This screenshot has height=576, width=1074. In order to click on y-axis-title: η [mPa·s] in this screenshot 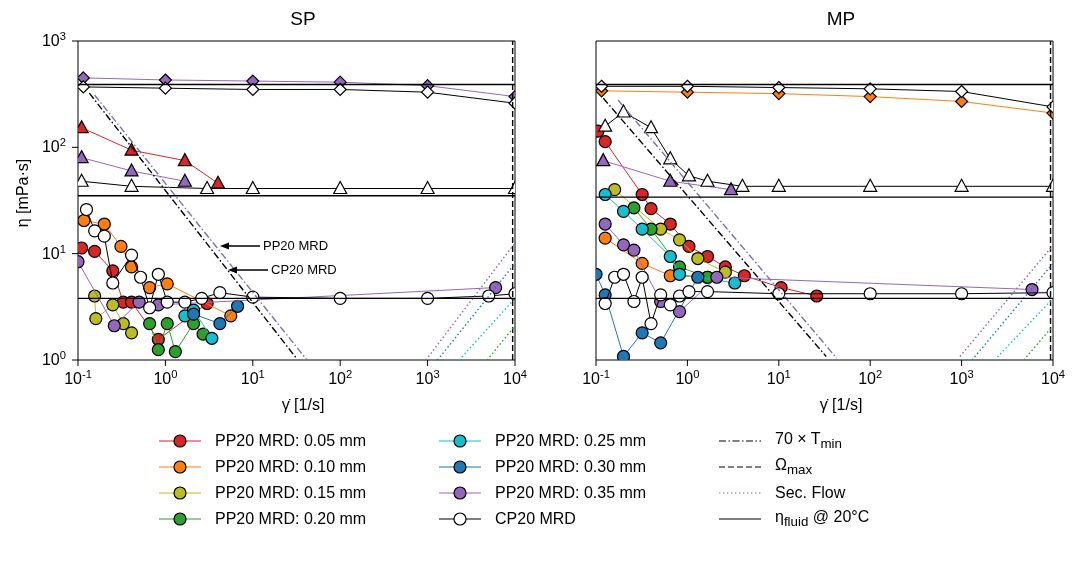, I will do `click(23, 193)`.